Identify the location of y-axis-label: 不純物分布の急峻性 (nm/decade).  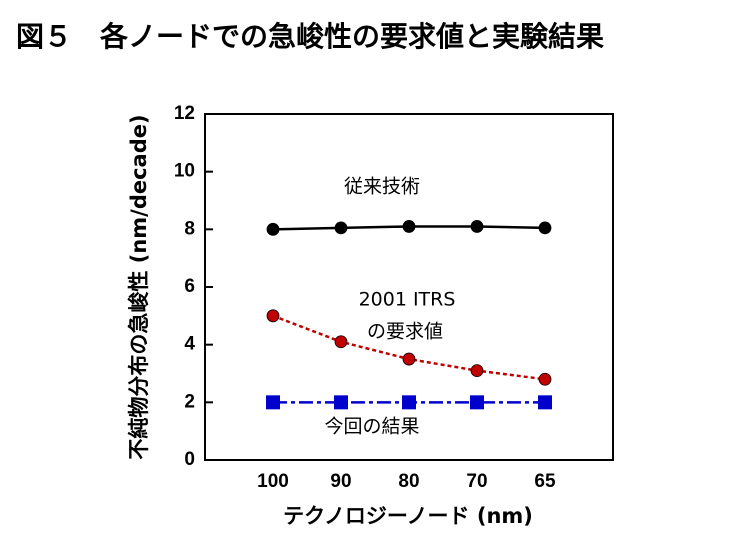
(139, 286).